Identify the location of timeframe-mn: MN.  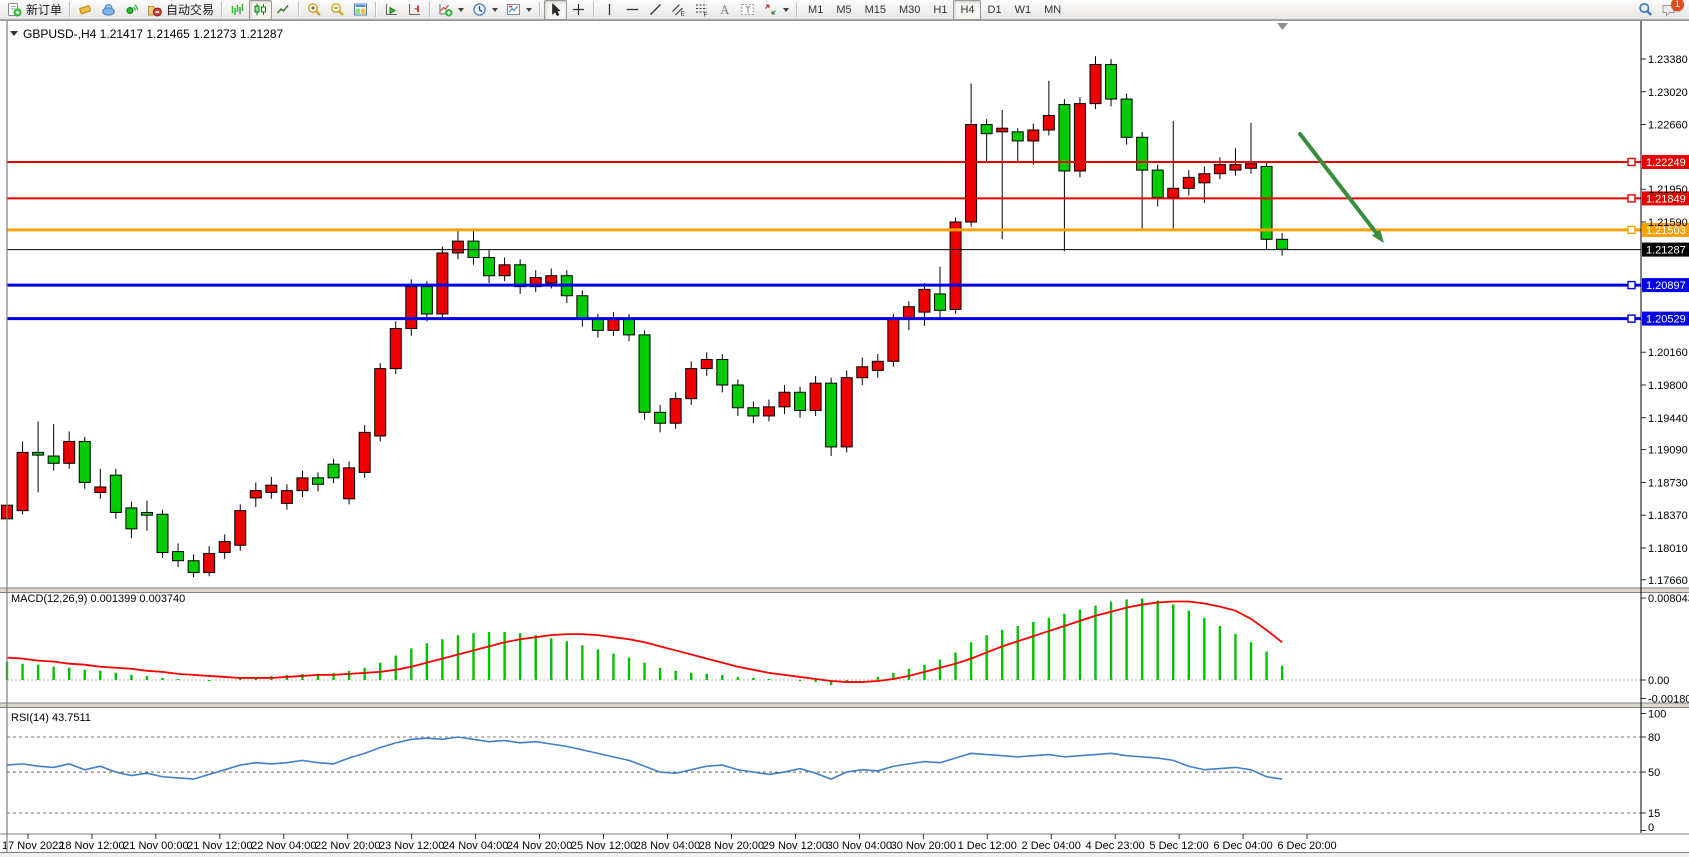
(1052, 10).